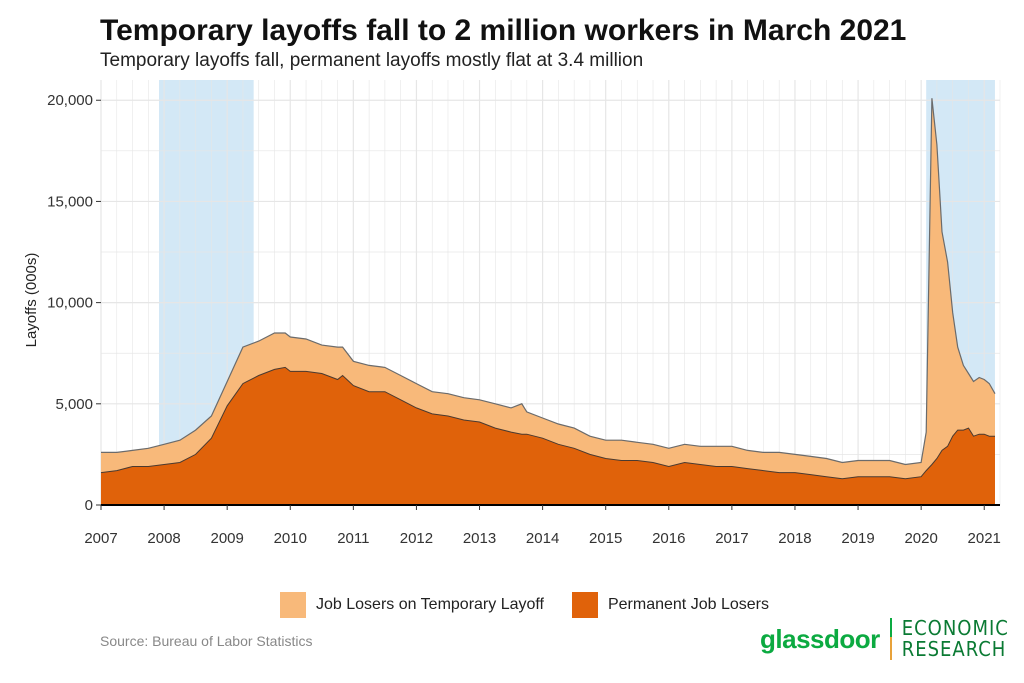 This screenshot has height=683, width=1024. I want to click on x-tick-label: 2015, so click(605, 538).